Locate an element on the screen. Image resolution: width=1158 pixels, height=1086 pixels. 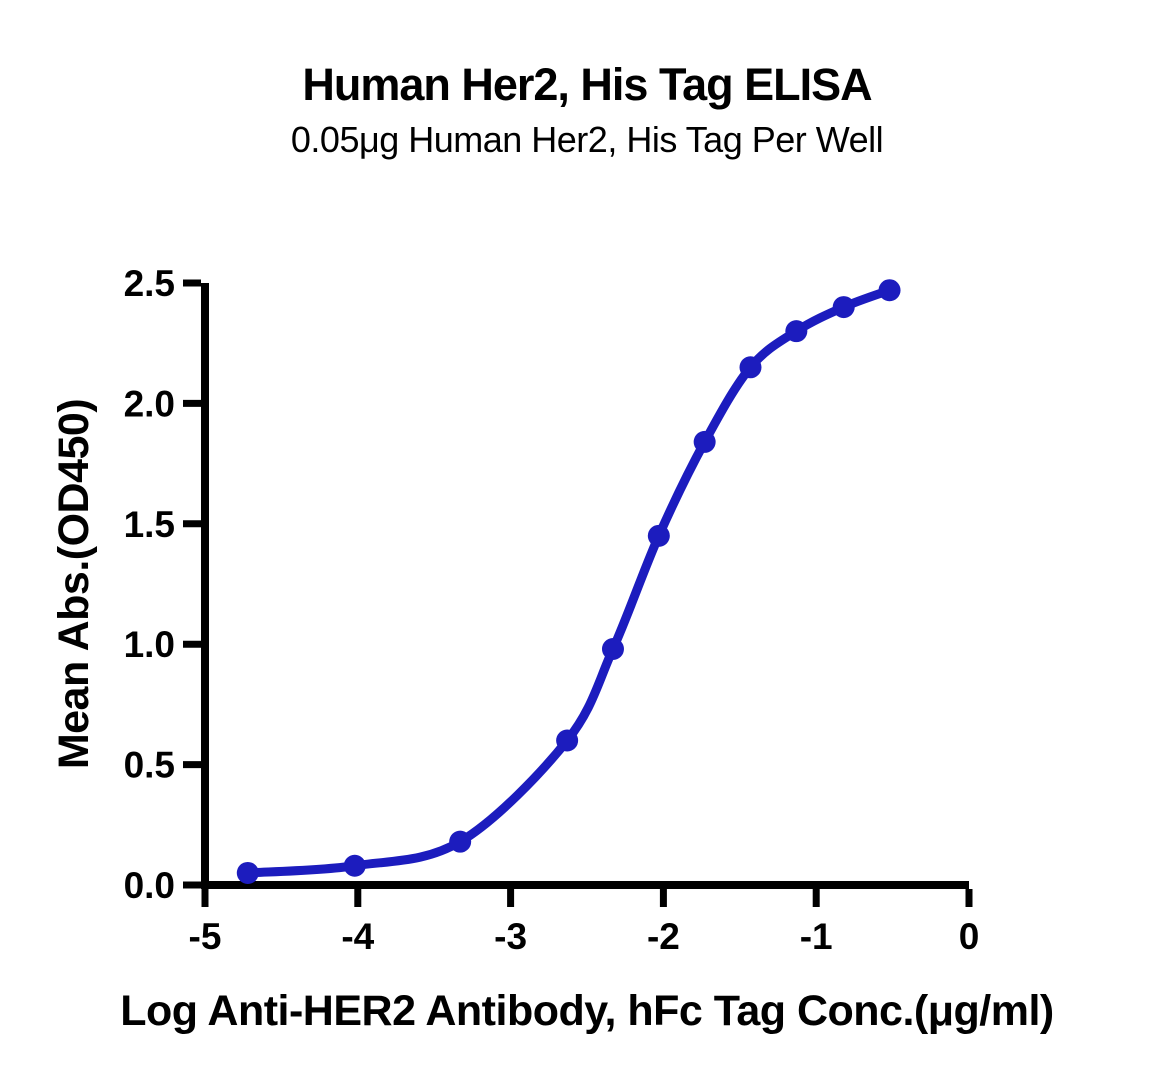
y-tick-label: 2.0 is located at coordinates (149, 403).